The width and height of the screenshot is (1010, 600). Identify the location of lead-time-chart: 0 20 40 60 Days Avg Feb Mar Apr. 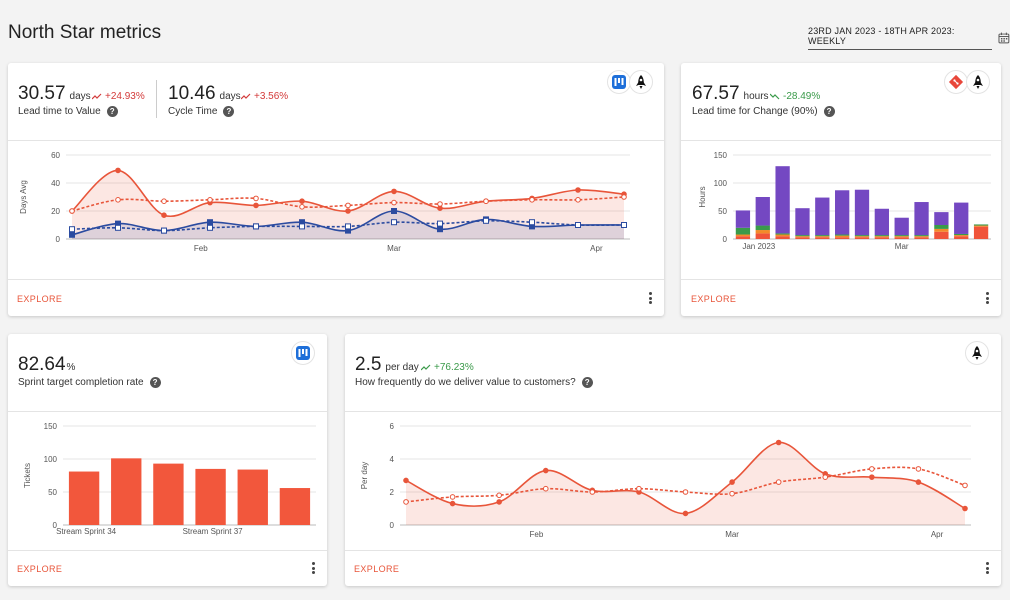
(324, 202).